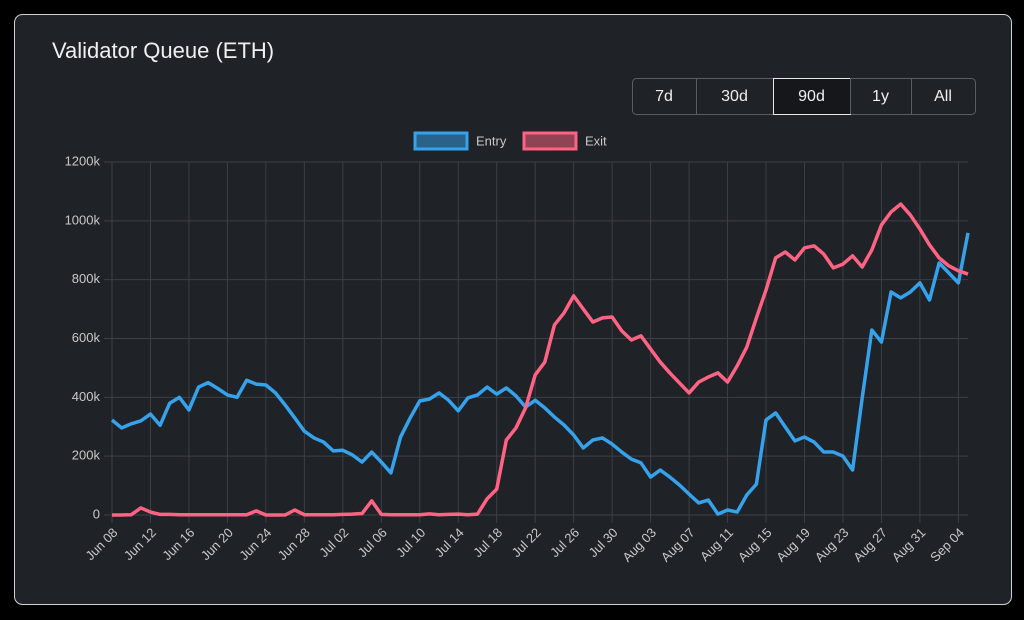 The image size is (1024, 620). Describe the element at coordinates (86, 337) in the screenshot. I see `y-tick-label: 600k` at that location.